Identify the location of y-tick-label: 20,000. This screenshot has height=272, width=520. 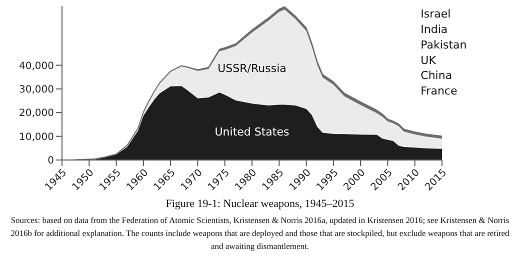
(36, 114).